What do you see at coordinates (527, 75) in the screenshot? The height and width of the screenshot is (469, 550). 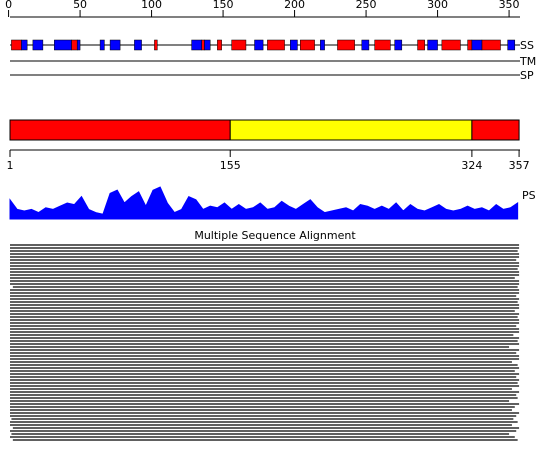 I see `sp-label: SP` at bounding box center [527, 75].